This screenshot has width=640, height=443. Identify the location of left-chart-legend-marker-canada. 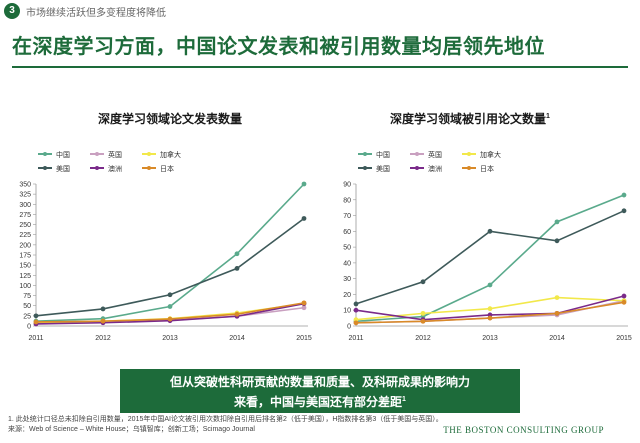
(149, 154).